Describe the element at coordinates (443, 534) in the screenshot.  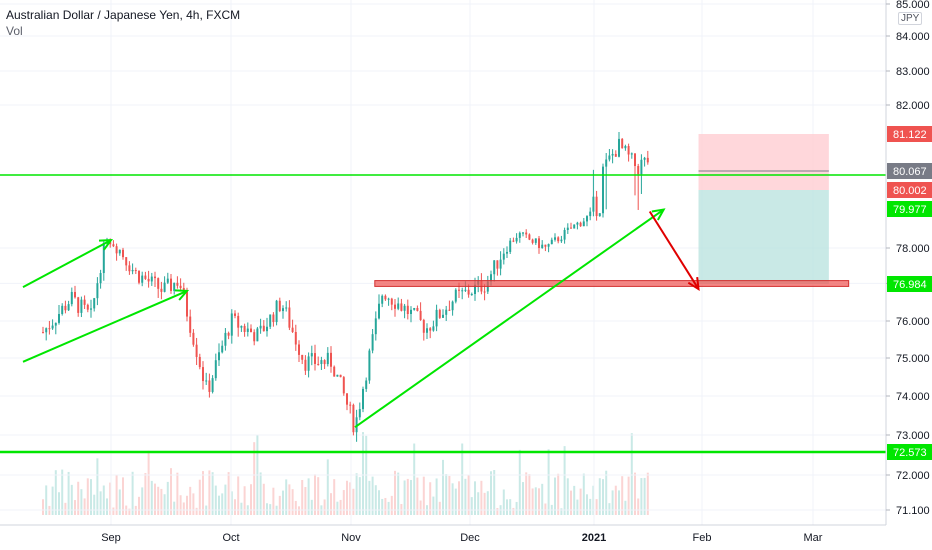
I see `time-axis: Sep Oct Nov Dec 2021 Feb Mar` at that location.